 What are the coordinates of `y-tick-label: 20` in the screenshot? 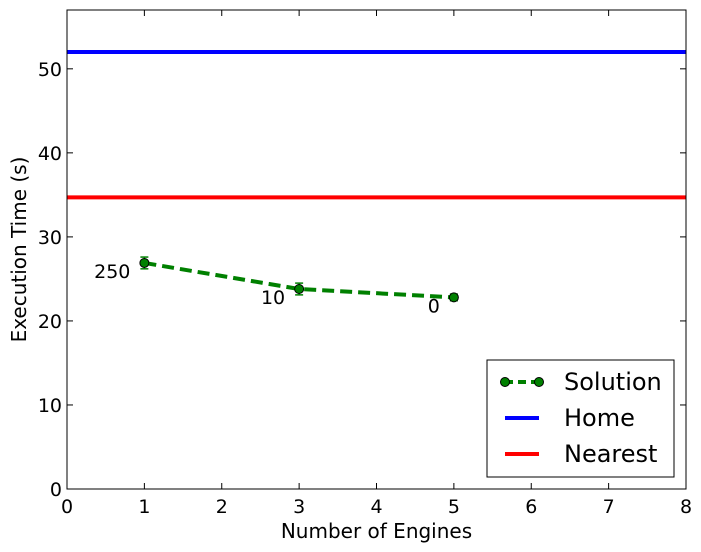 It's located at (50, 322).